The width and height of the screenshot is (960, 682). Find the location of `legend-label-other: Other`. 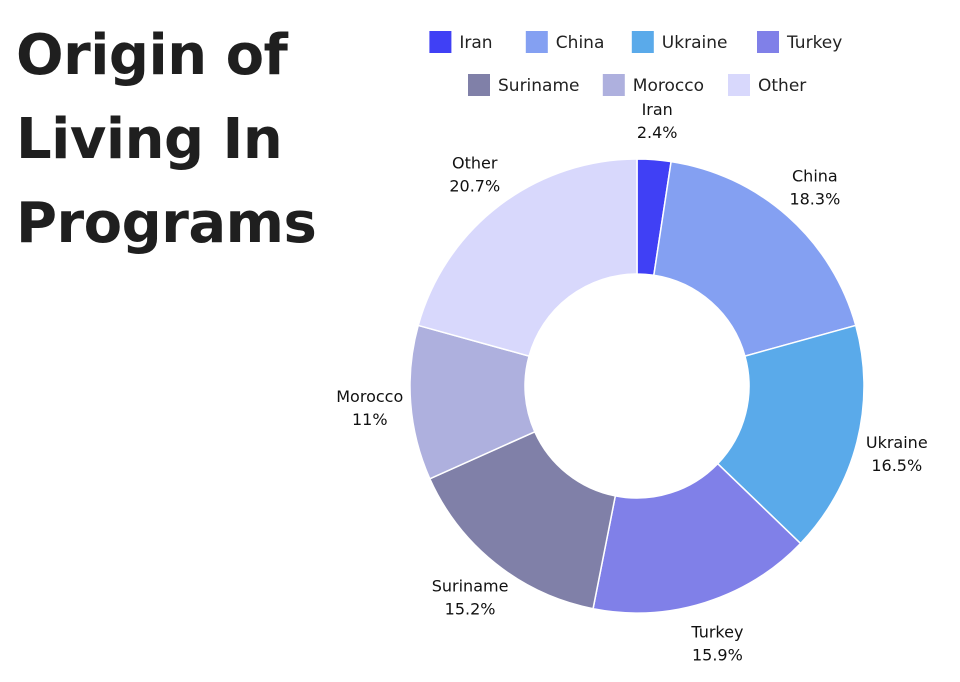

legend-label-other: Other is located at coordinates (782, 86).